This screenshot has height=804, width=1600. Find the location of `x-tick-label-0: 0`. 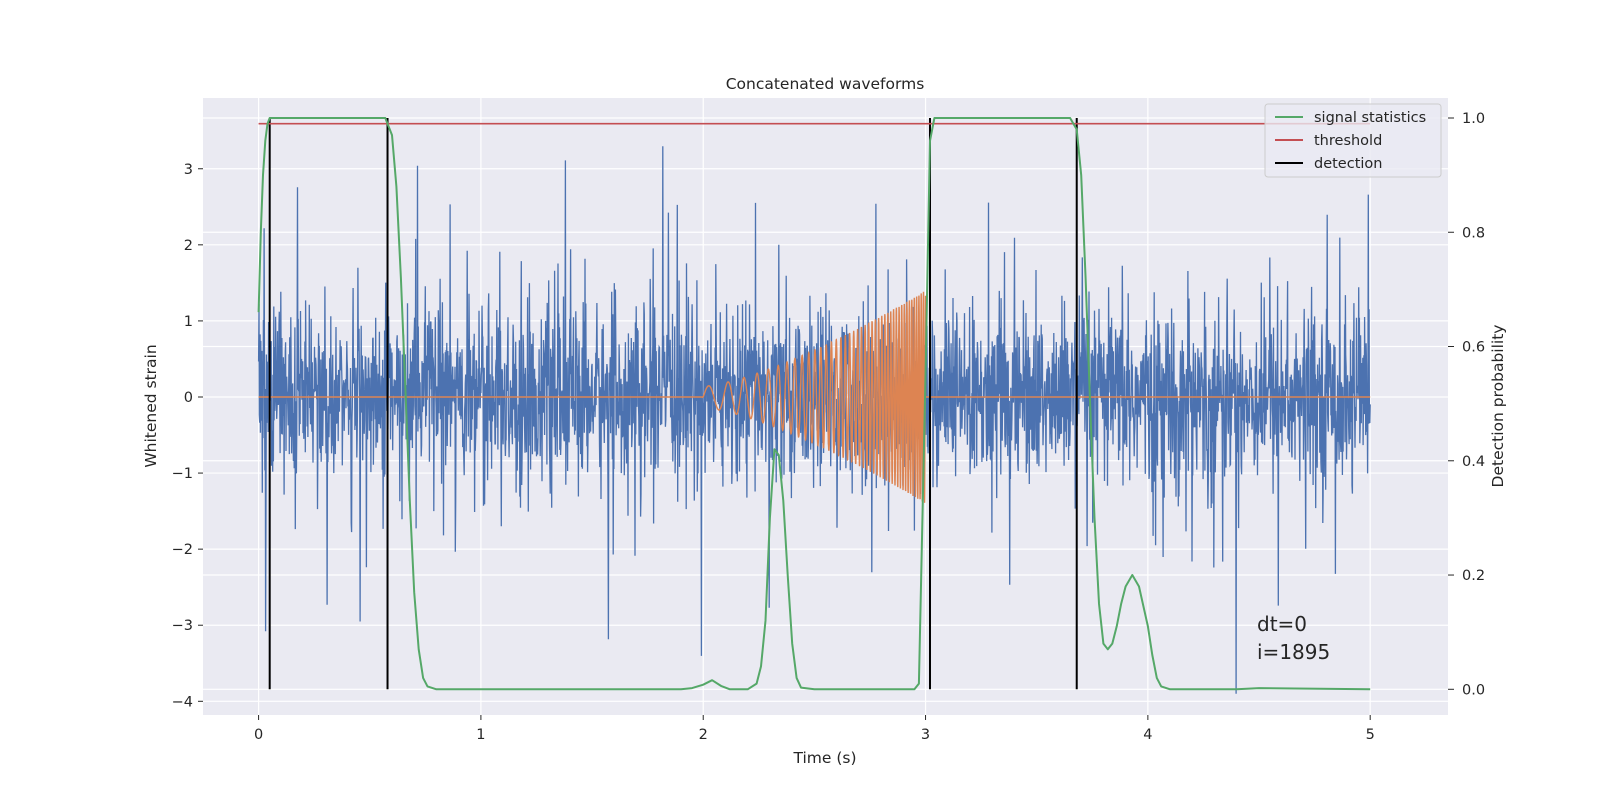

x-tick-label-0: 0 is located at coordinates (258, 735).